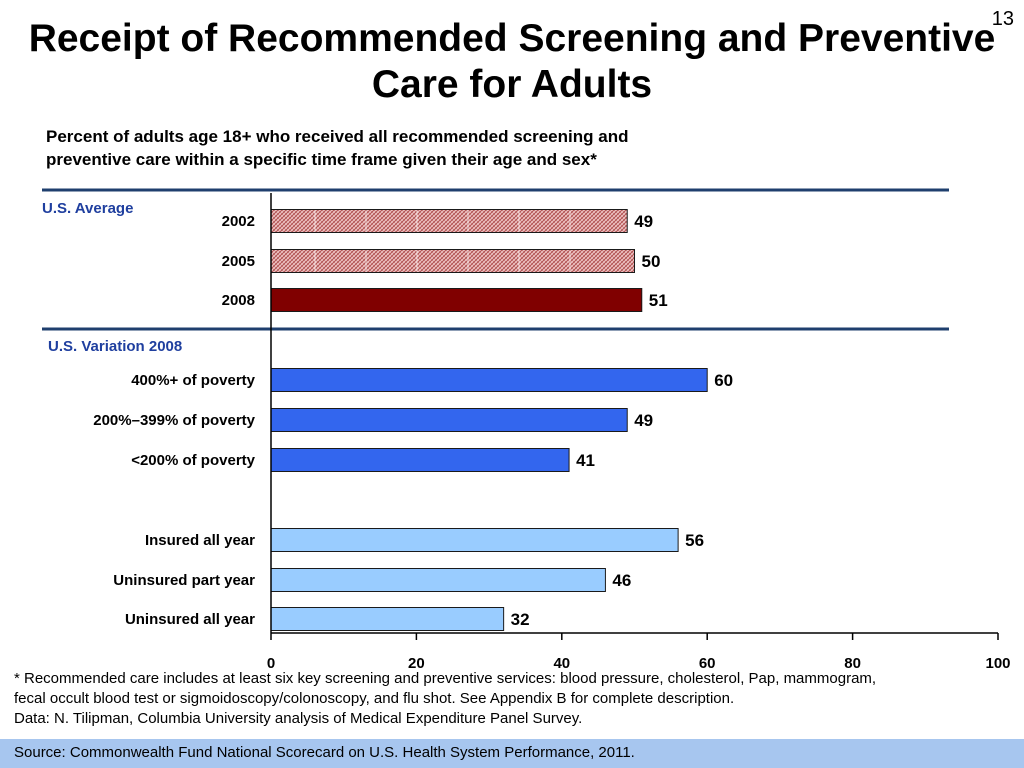 The height and width of the screenshot is (768, 1024). What do you see at coordinates (561, 663) in the screenshot?
I see `x-tick-label: 40` at bounding box center [561, 663].